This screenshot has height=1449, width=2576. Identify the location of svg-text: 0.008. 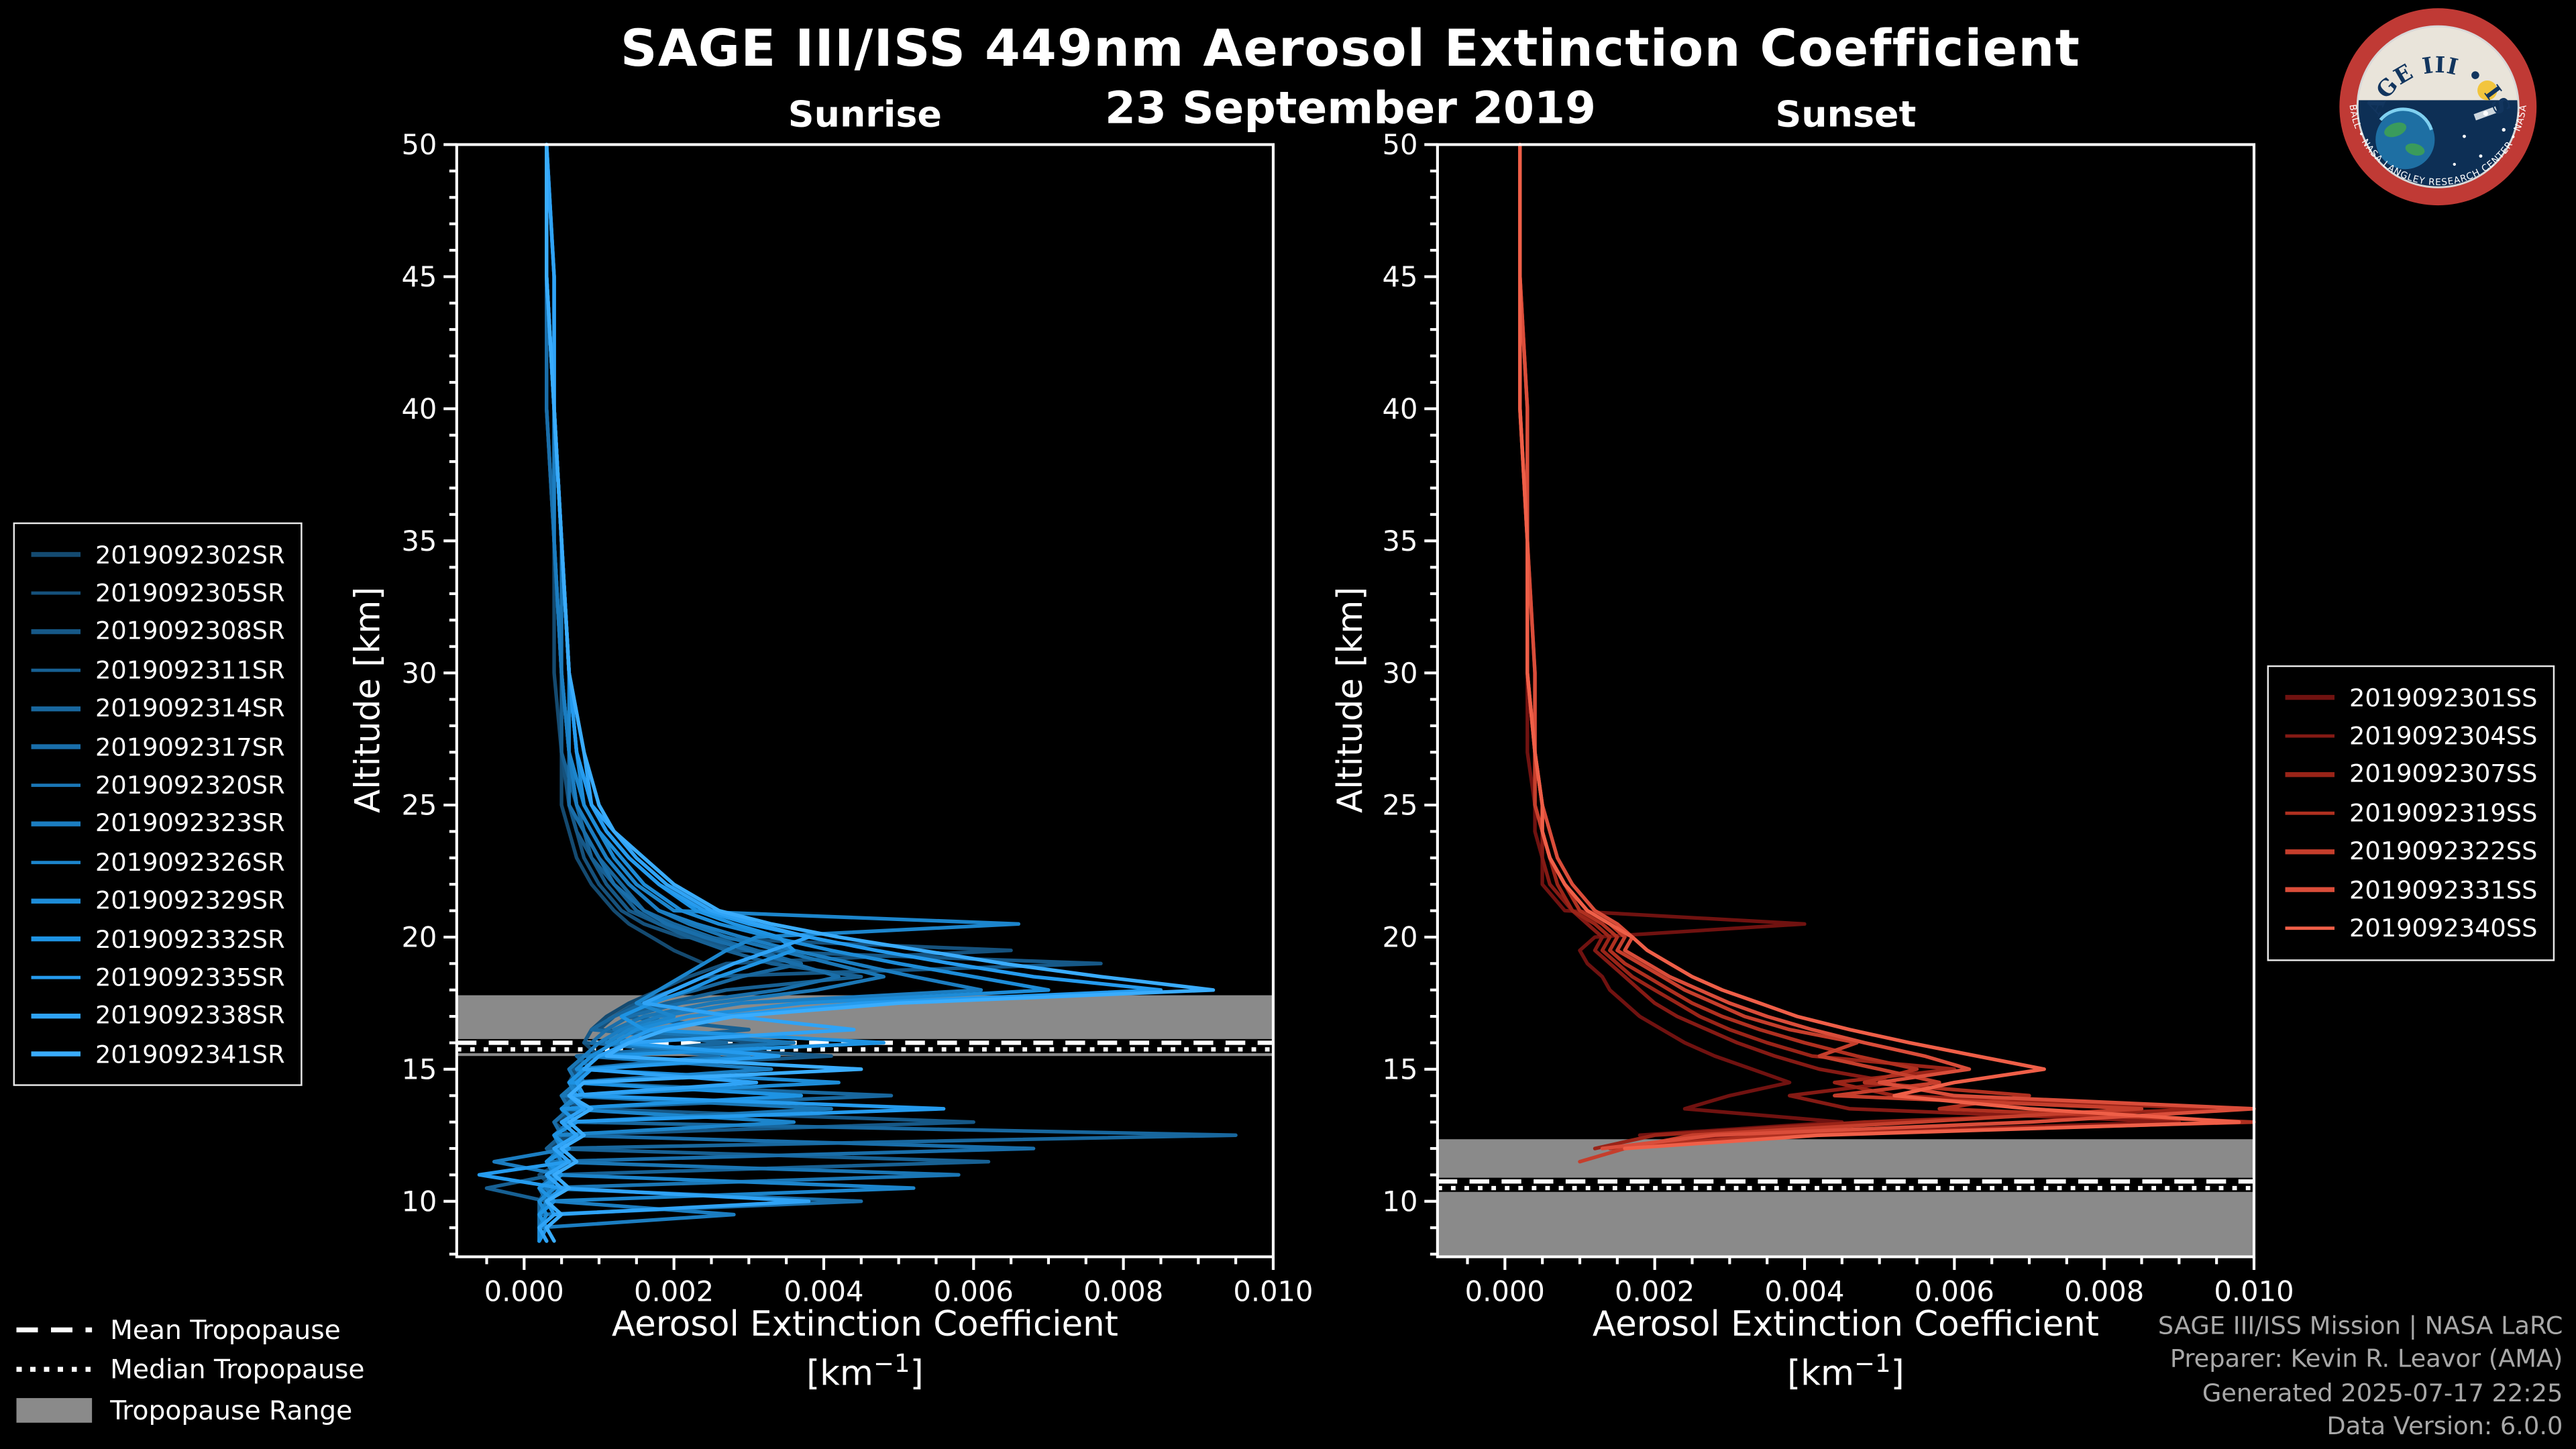
(2104, 1291).